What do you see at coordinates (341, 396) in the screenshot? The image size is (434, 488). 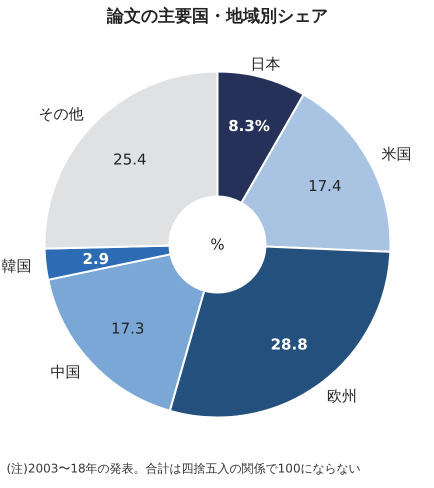 I see `slice-label: 欧州` at bounding box center [341, 396].